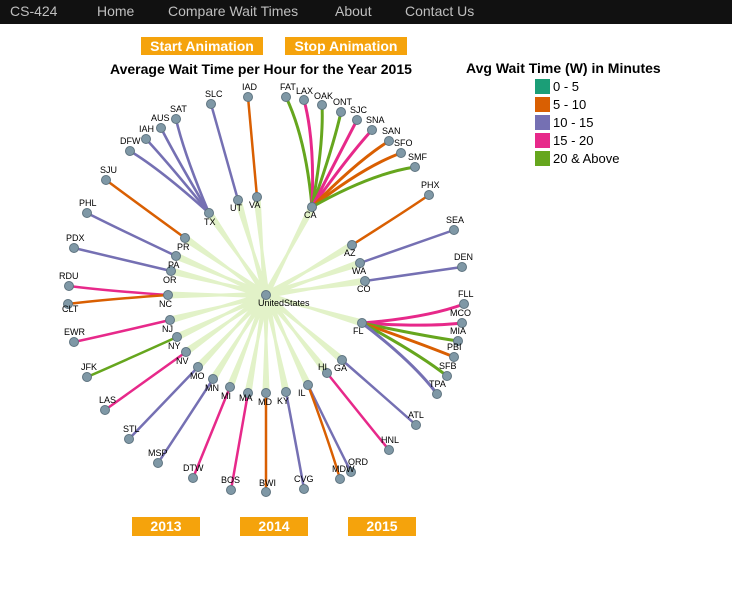 This screenshot has height=607, width=732. What do you see at coordinates (105, 410) in the screenshot?
I see `airport-node-las` at bounding box center [105, 410].